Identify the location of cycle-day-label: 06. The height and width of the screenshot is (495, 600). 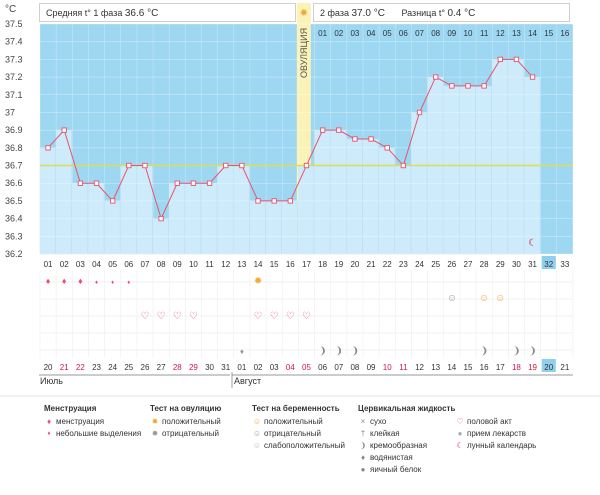
(128, 264).